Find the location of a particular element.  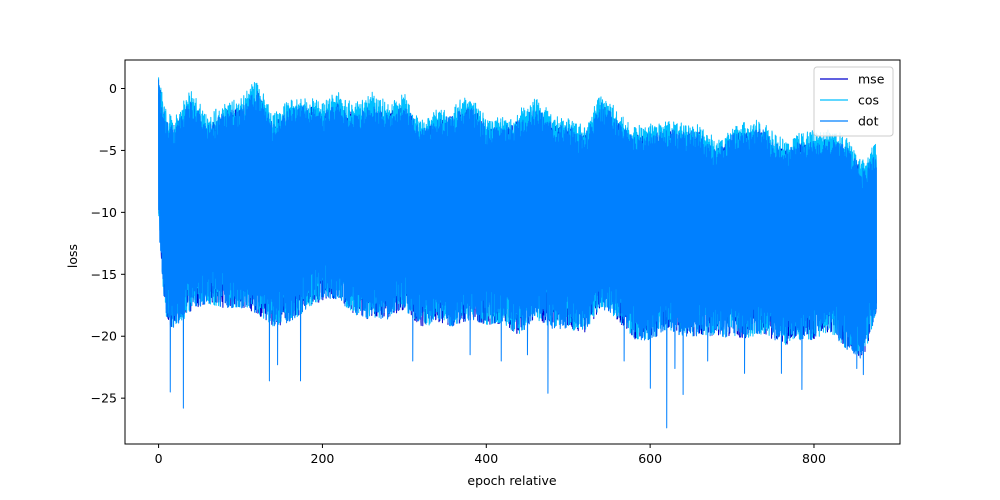

y-tick-label: 0 is located at coordinates (113, 88).